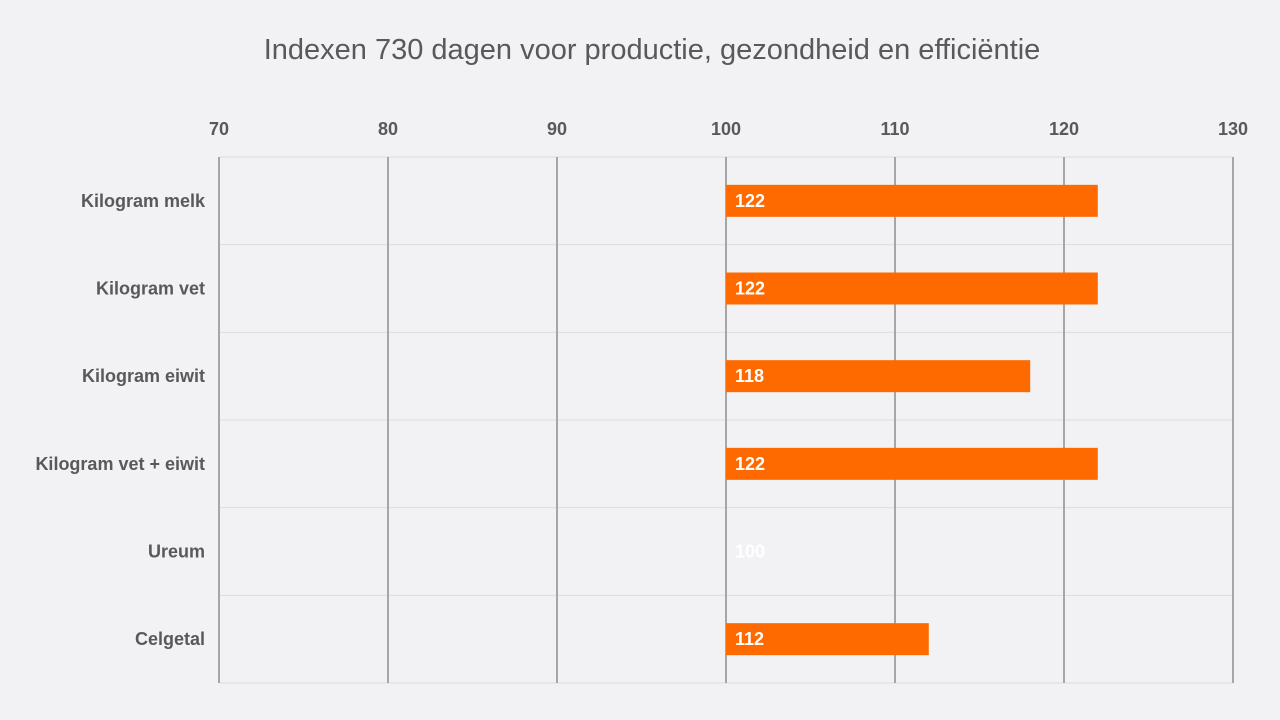 This screenshot has width=1280, height=720. Describe the element at coordinates (176, 552) in the screenshot. I see `category-label: Ureum` at that location.